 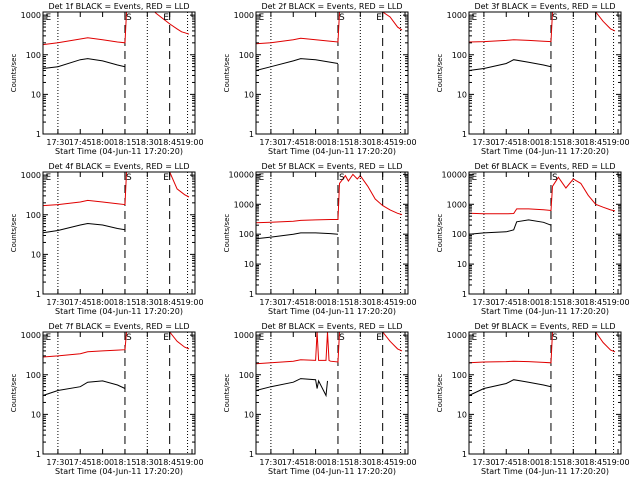 What do you see at coordinates (118, 166) in the screenshot?
I see `chart-title: Det 4f BLACK = Events, RED = LLD` at bounding box center [118, 166].